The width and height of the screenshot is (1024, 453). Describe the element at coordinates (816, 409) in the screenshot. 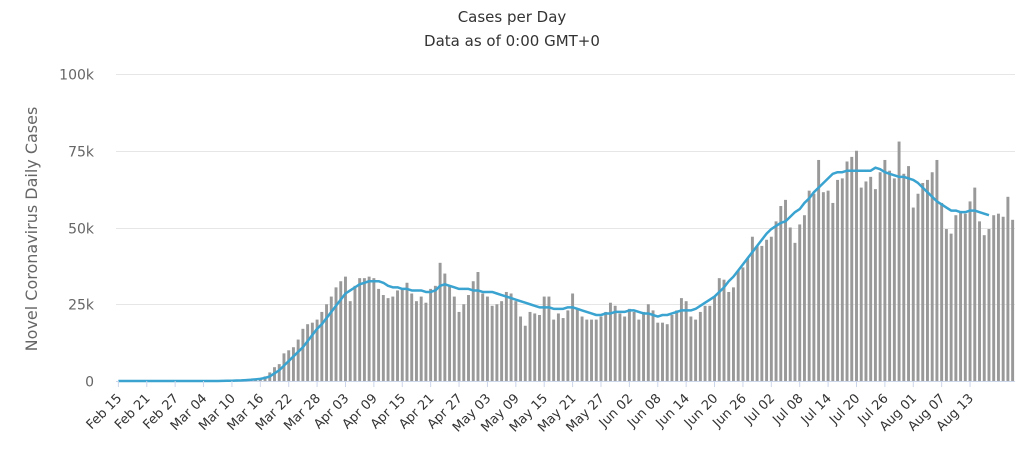

I see `x-tick-label: Jul 14` at that location.